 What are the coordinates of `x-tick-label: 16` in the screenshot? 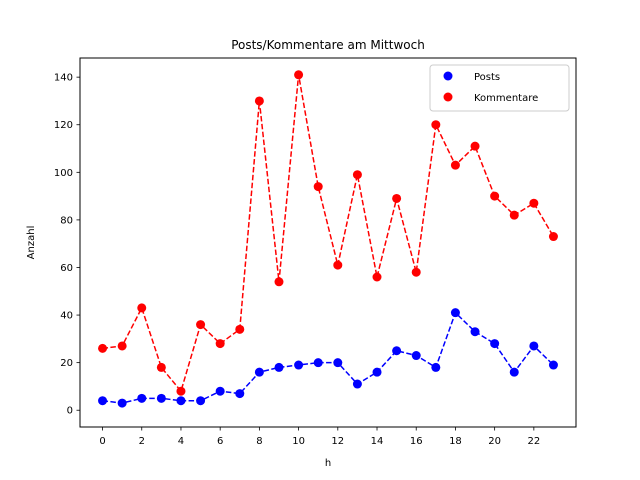 It's located at (416, 441).